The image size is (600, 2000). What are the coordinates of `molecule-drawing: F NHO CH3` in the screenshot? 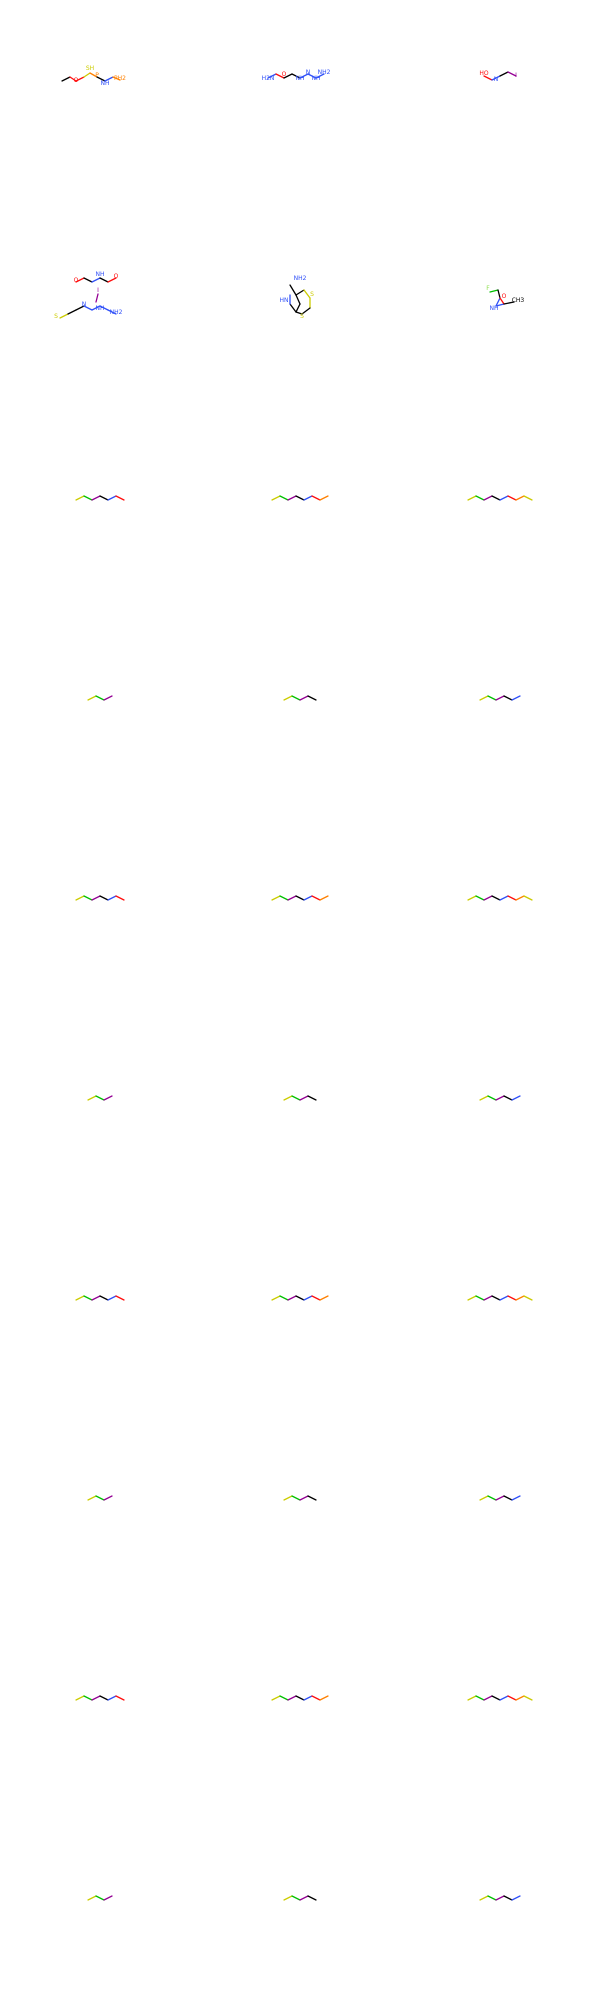 It's located at (505, 298).